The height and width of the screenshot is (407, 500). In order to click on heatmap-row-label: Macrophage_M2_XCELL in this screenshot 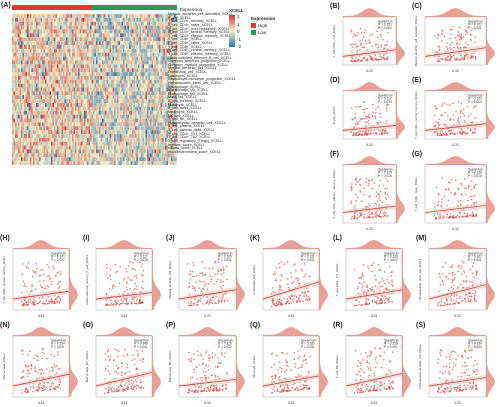, I will do `click(188, 93)`.